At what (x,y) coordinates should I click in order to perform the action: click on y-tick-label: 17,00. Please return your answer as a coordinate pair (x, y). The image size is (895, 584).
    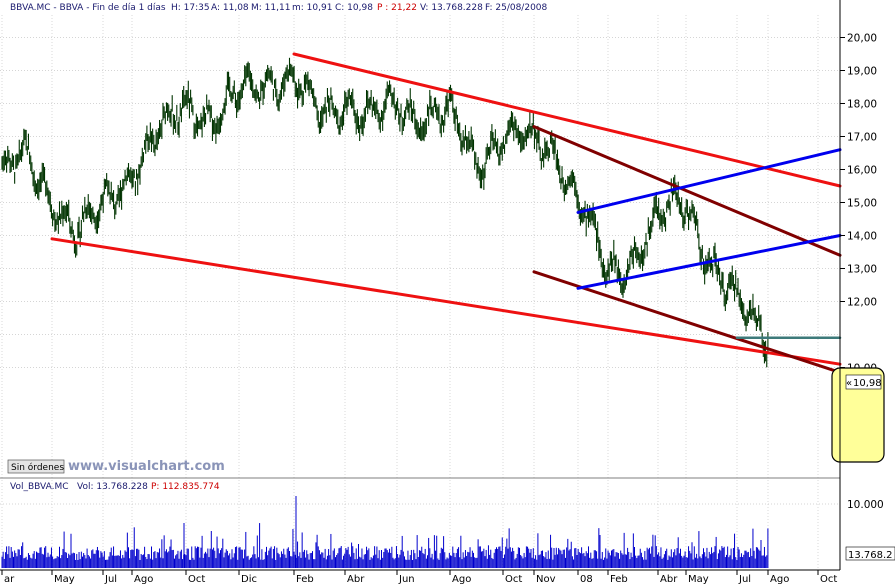
    Looking at the image, I should click on (862, 138).